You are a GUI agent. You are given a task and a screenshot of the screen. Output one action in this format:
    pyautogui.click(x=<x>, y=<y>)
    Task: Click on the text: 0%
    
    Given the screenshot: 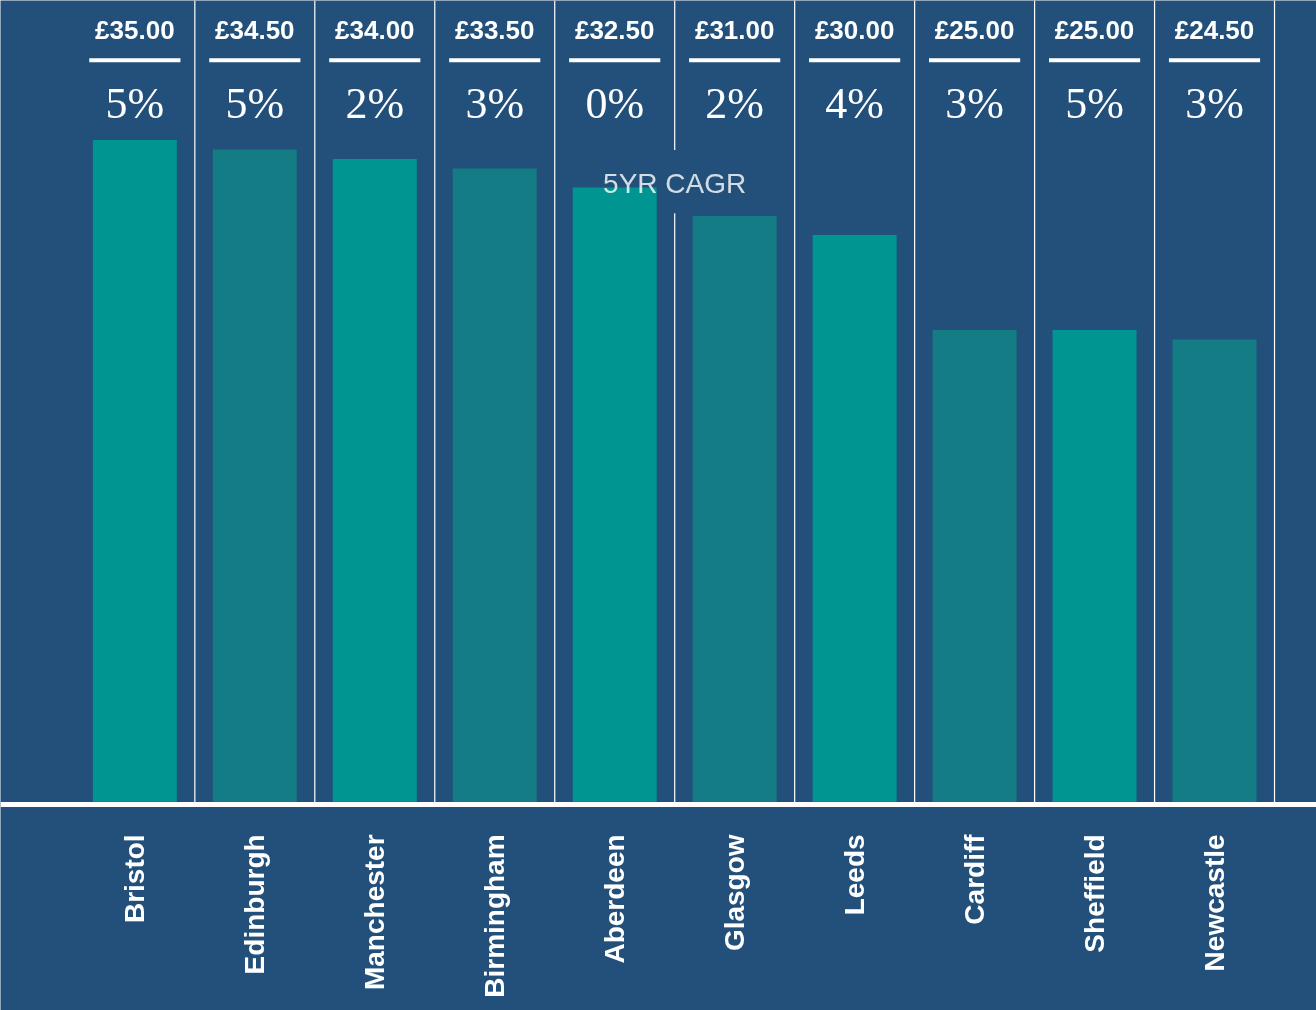 What is the action you would take?
    pyautogui.click(x=615, y=103)
    